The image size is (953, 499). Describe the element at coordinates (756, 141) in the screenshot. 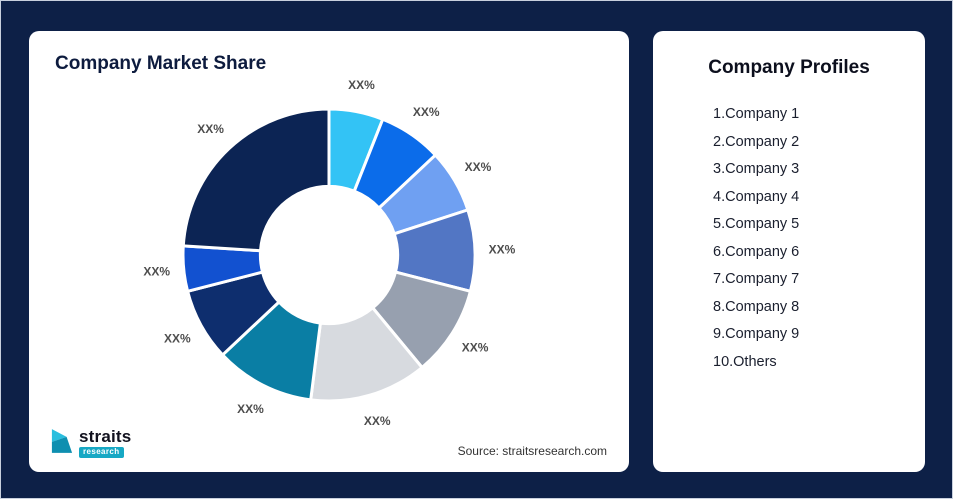

I see `list-item: 2.Company 2` at that location.